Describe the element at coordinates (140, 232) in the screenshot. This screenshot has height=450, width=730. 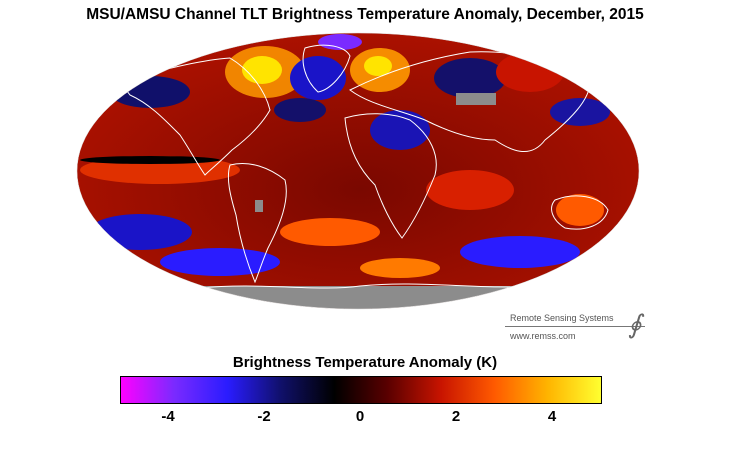
I see `anomaly-south-pacific-cold` at that location.